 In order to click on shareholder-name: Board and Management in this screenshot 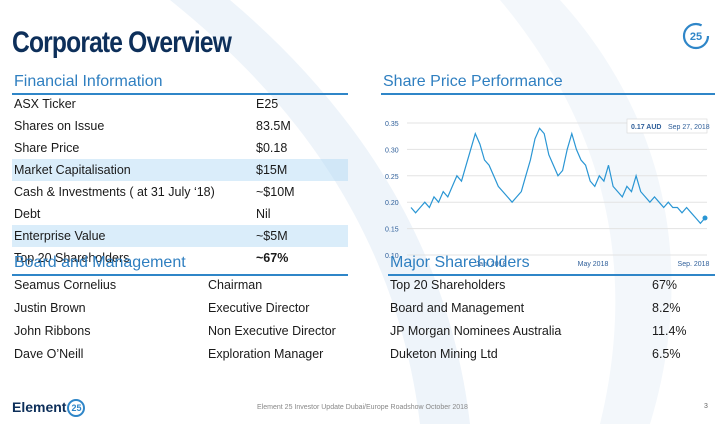, I will do `click(457, 308)`.